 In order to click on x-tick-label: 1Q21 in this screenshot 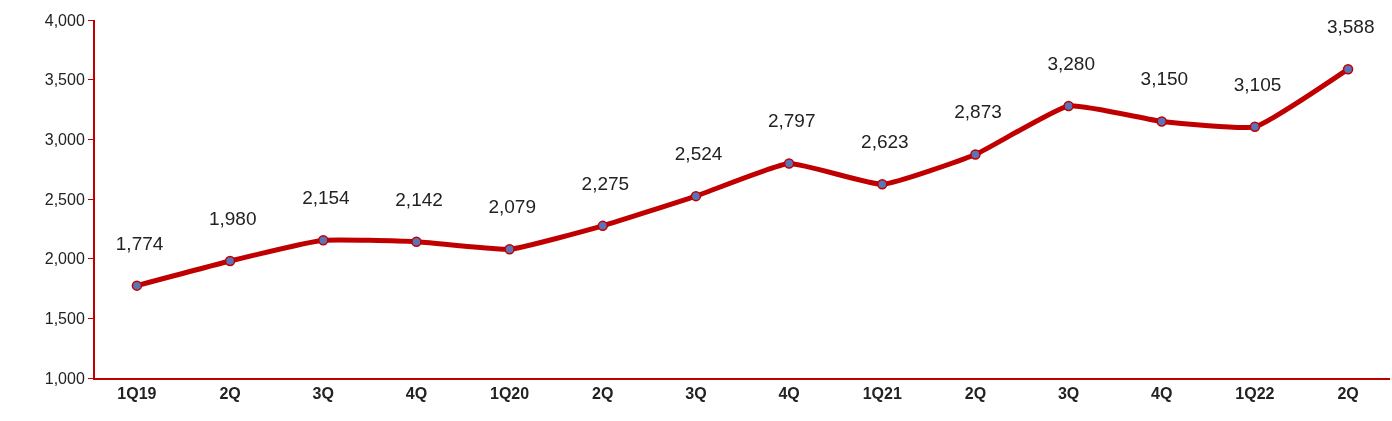, I will do `click(882, 394)`.